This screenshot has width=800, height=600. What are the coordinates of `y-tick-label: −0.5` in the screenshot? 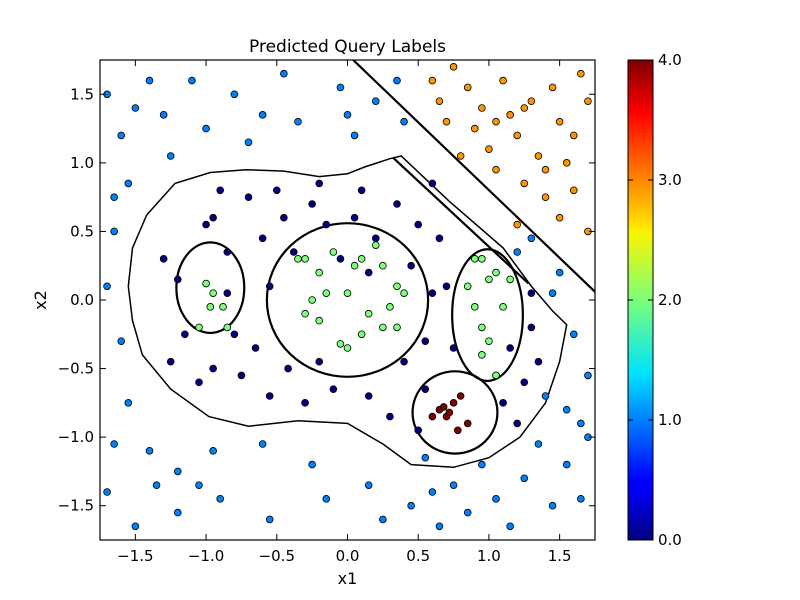 It's located at (76, 369).